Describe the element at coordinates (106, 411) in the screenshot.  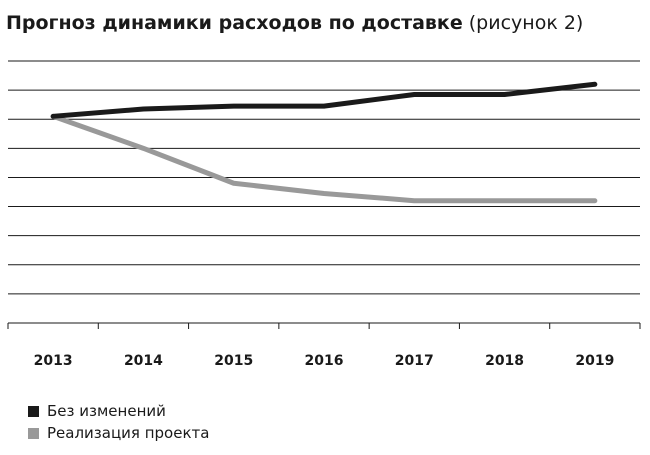
I see `legend-label-no-change: Без изменений` at that location.